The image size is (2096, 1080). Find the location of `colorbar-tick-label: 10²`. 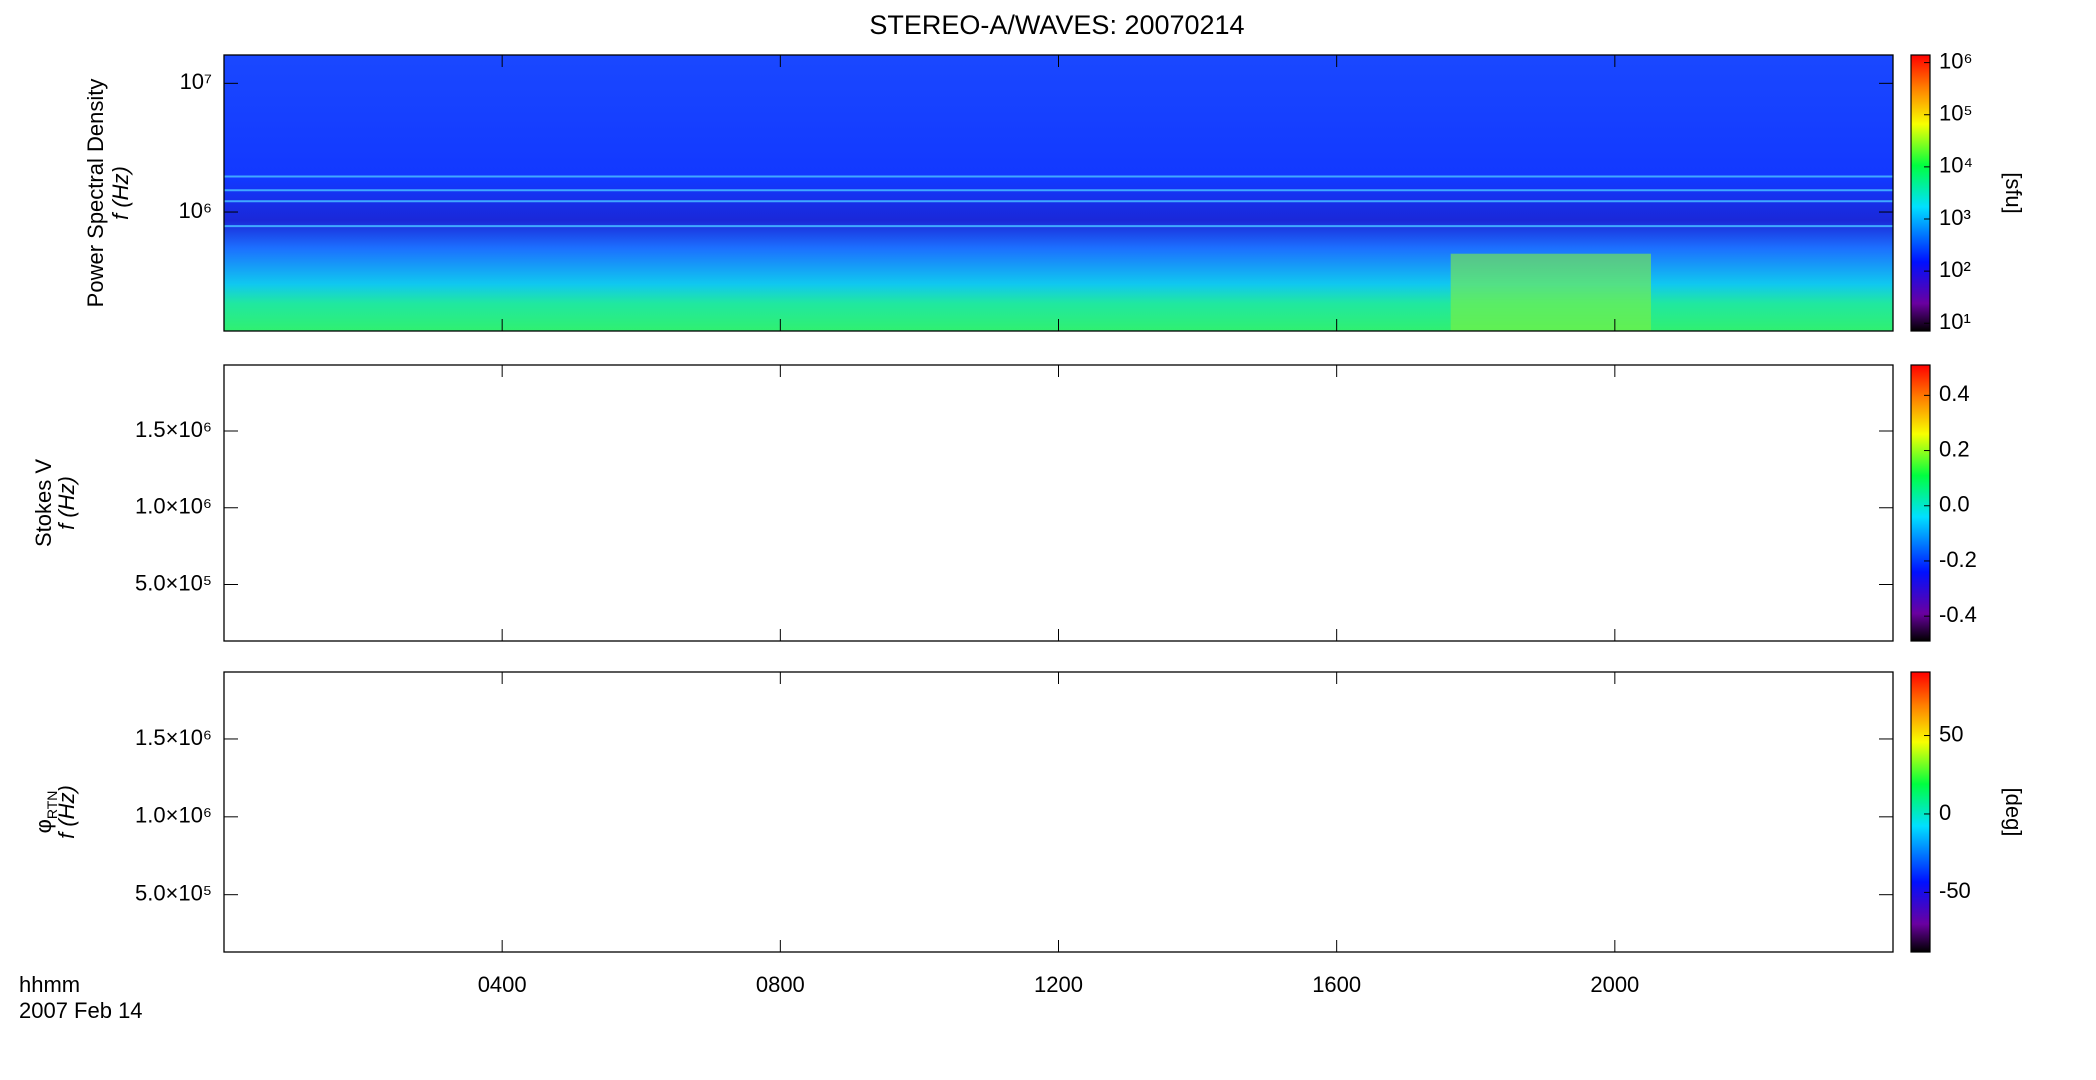

colorbar-tick-label: 10² is located at coordinates (1955, 269).